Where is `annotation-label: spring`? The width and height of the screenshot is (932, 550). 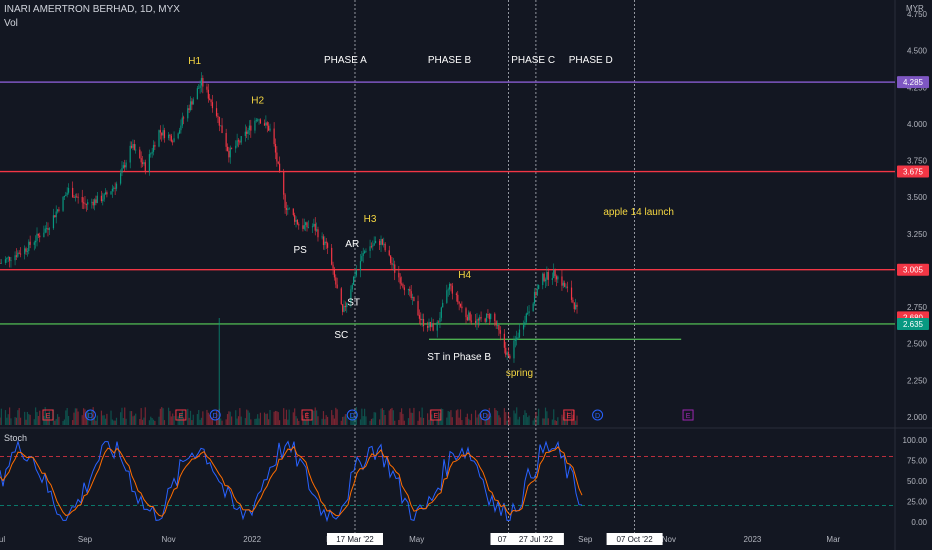
annotation-label: spring is located at coordinates (519, 373).